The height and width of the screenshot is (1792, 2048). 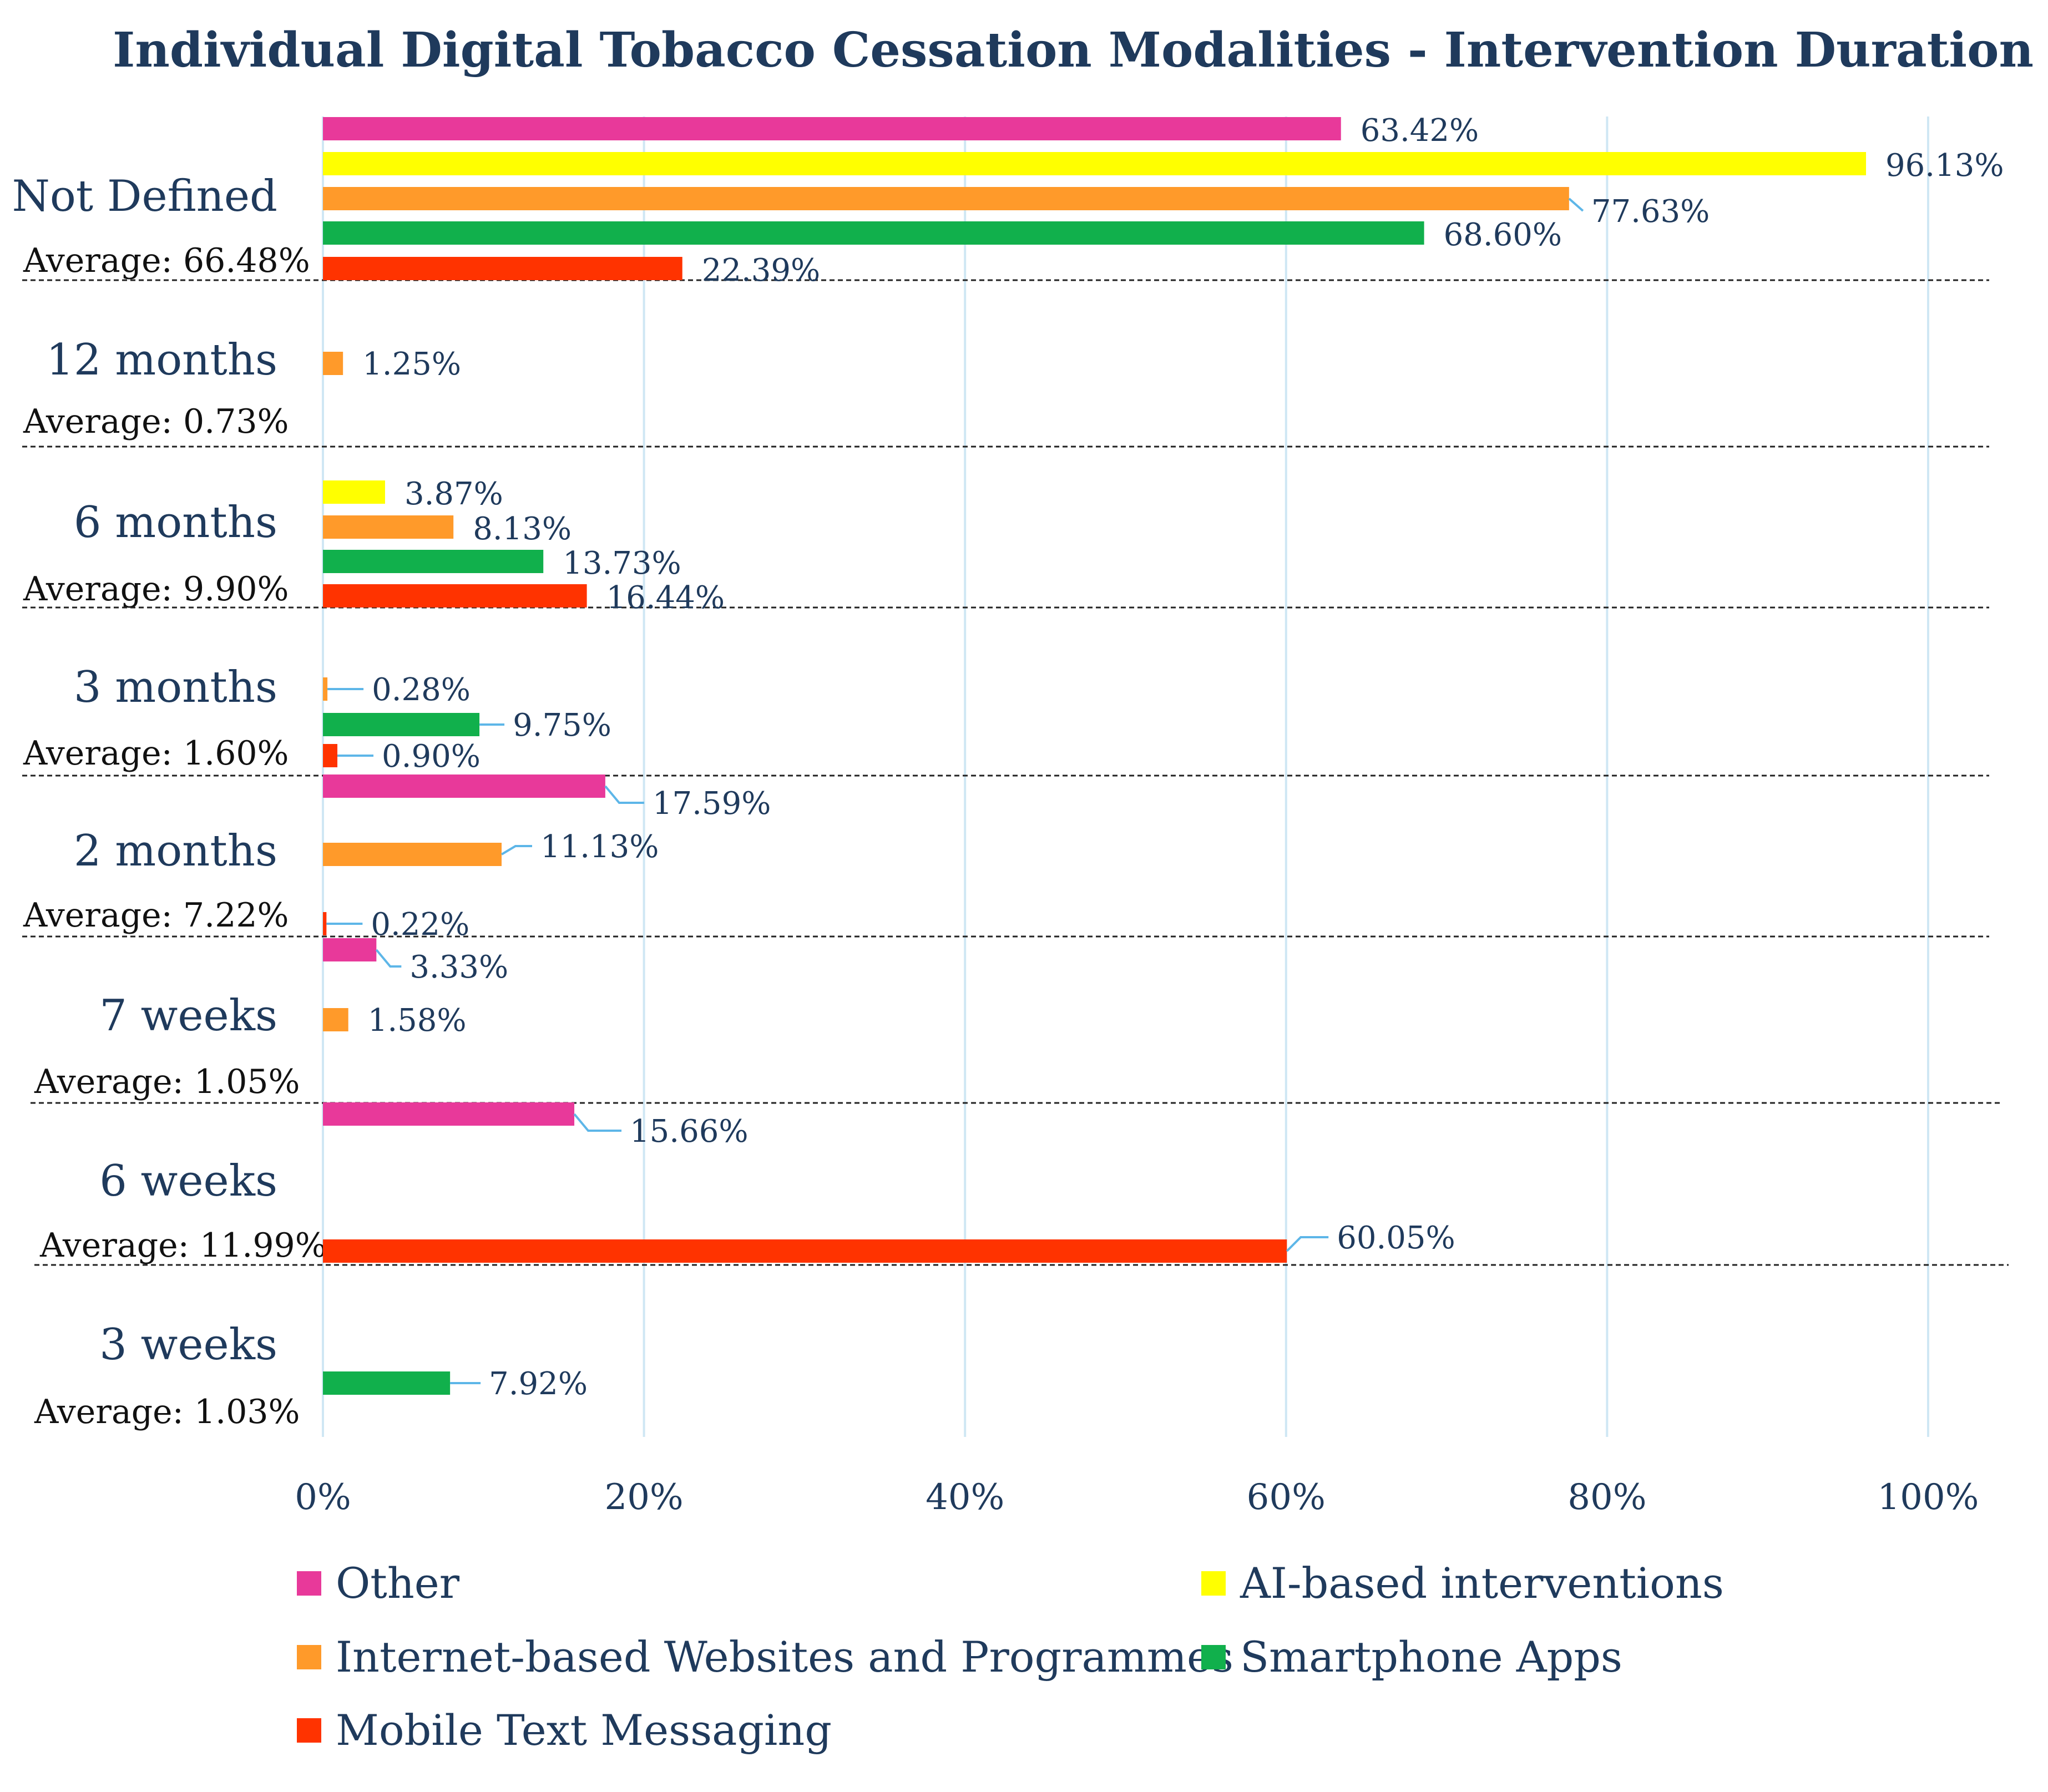 What do you see at coordinates (156, 916) in the screenshot?
I see `category-average: Average: 7.22%` at bounding box center [156, 916].